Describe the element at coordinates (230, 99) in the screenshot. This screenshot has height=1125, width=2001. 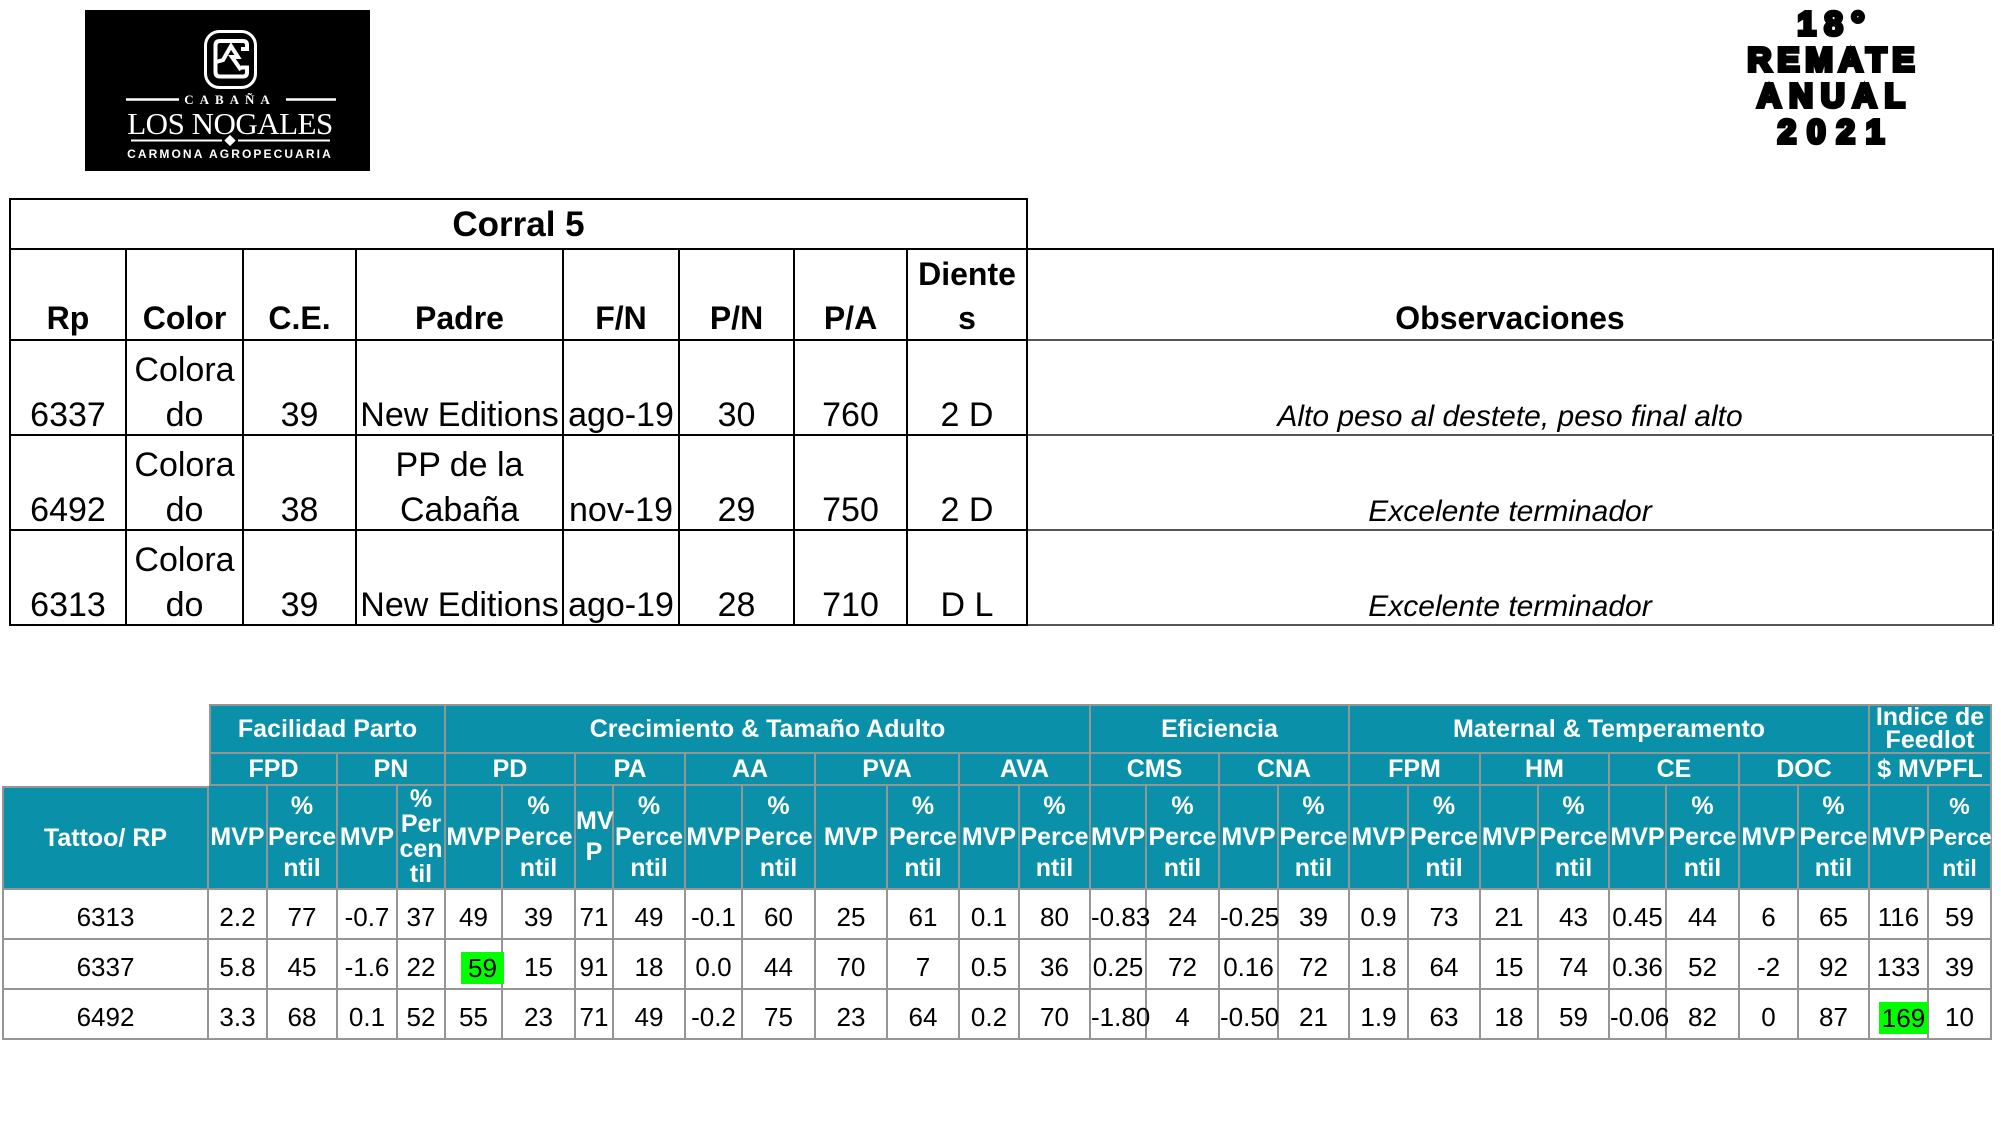
I see `svg-text: CABAÑA` at that location.